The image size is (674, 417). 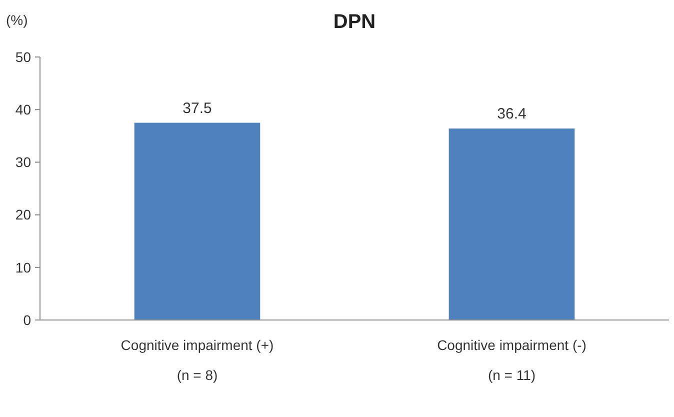 I want to click on data-label: 36.4, so click(x=511, y=114).